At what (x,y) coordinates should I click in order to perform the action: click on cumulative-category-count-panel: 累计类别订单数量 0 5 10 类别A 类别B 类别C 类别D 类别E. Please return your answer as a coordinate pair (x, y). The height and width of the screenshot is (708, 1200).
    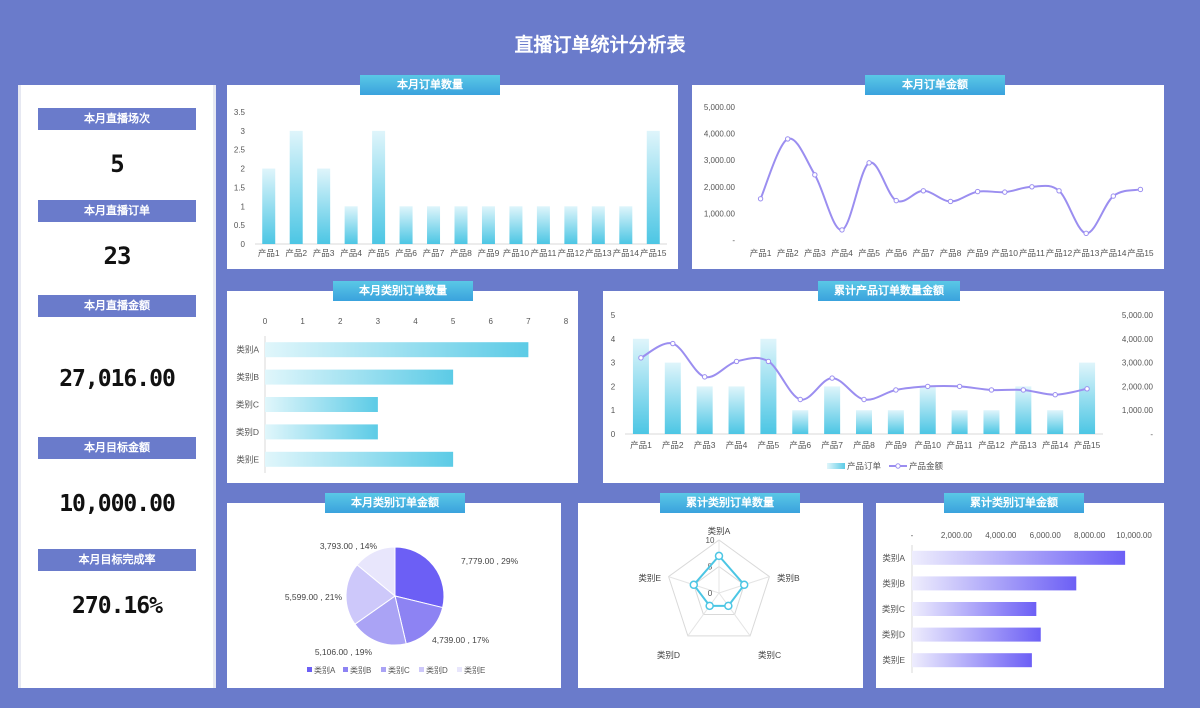
    Looking at the image, I should click on (720, 590).